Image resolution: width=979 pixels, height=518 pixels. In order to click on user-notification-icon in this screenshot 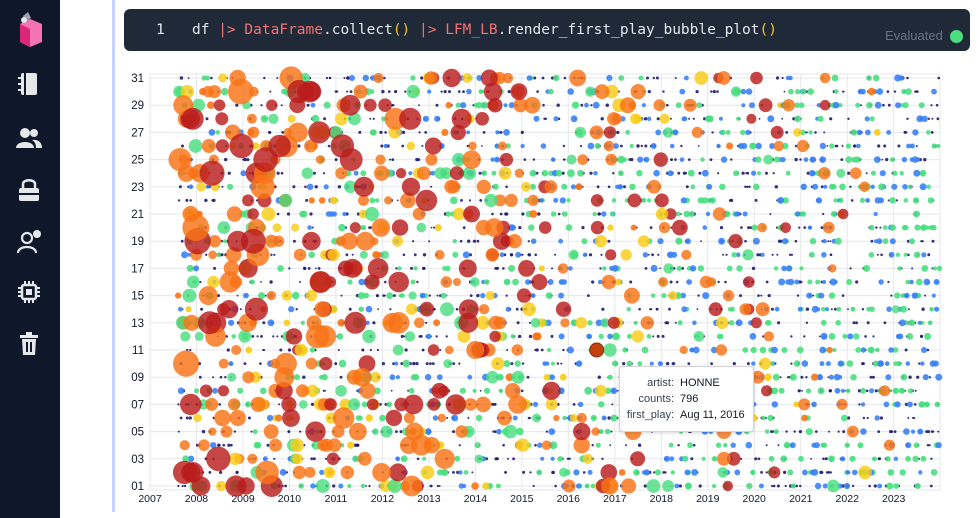, I will do `click(29, 242)`.